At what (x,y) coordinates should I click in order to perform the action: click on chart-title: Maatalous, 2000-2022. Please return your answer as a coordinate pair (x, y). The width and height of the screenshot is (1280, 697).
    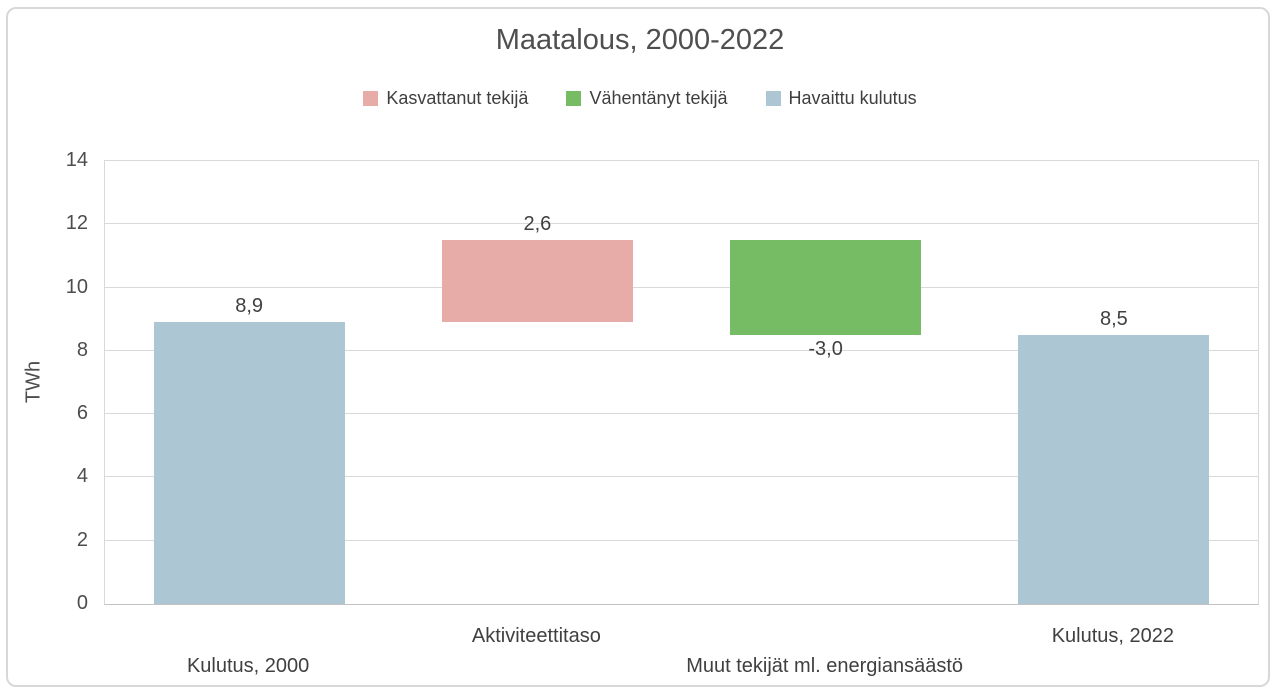
    Looking at the image, I should click on (640, 40).